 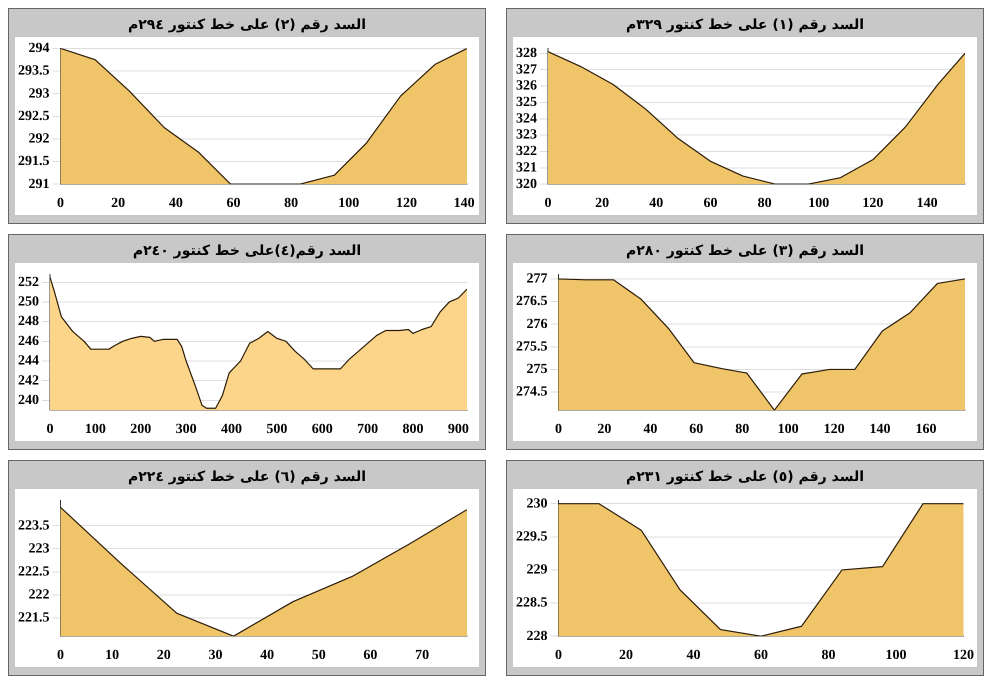 What do you see at coordinates (39, 94) in the screenshot?
I see `y-tick-label: 293` at bounding box center [39, 94].